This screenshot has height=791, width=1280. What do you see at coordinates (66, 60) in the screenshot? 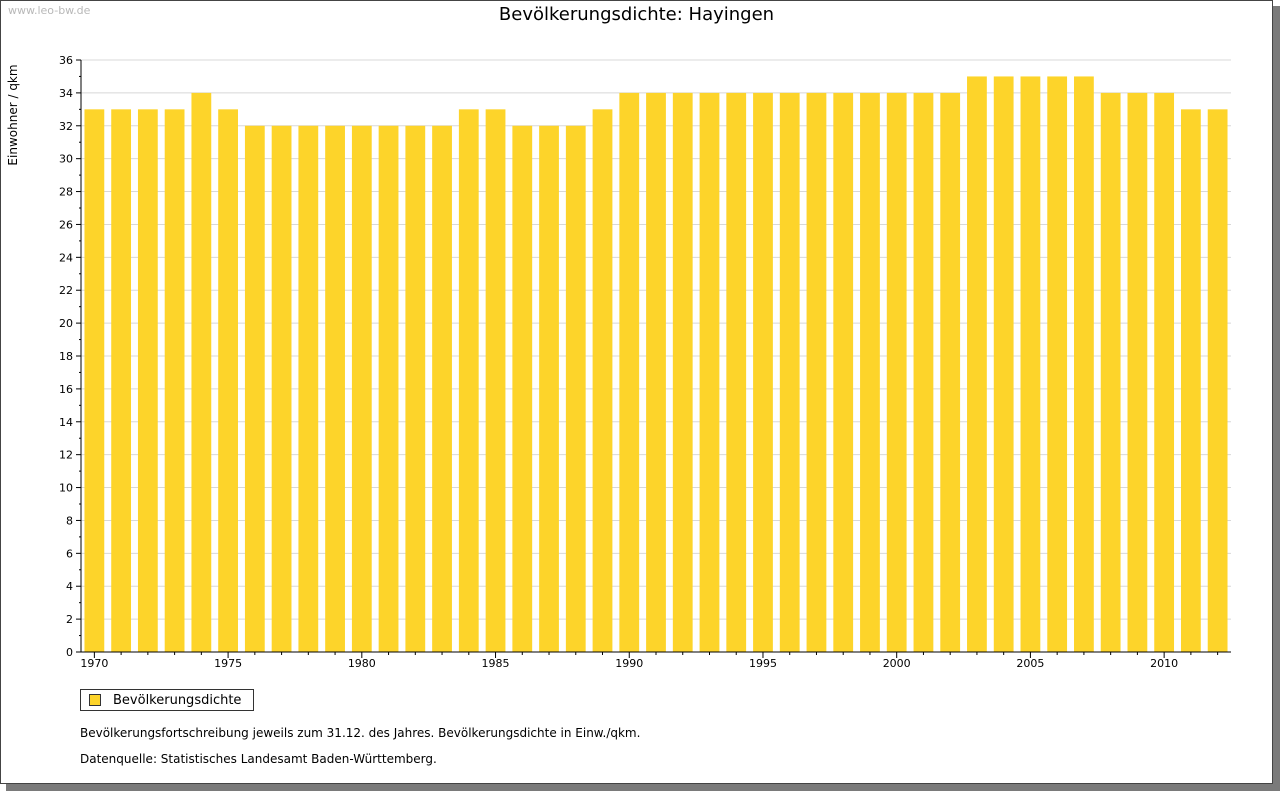
I see `y-tick-label: 36` at bounding box center [66, 60].